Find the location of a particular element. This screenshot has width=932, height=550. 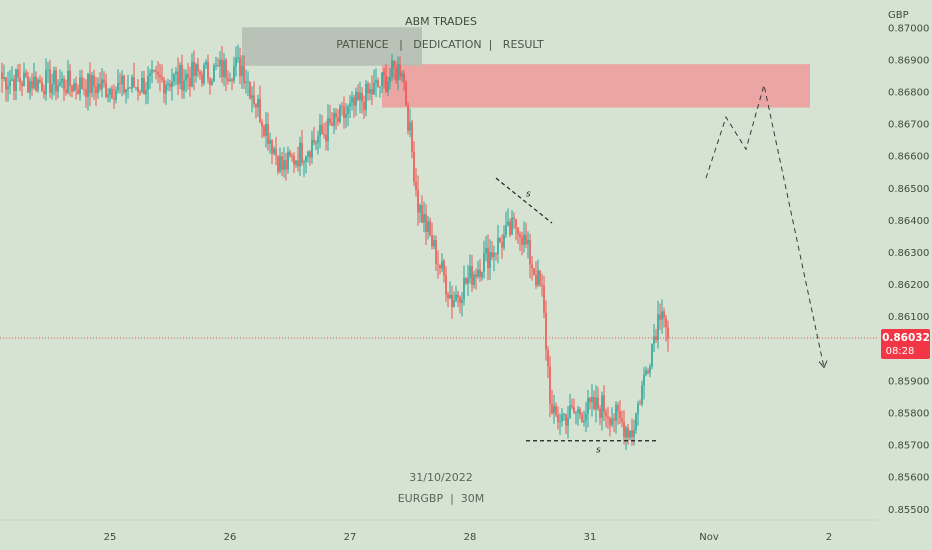

y-tick-label: 0.86200 is located at coordinates (908, 285).